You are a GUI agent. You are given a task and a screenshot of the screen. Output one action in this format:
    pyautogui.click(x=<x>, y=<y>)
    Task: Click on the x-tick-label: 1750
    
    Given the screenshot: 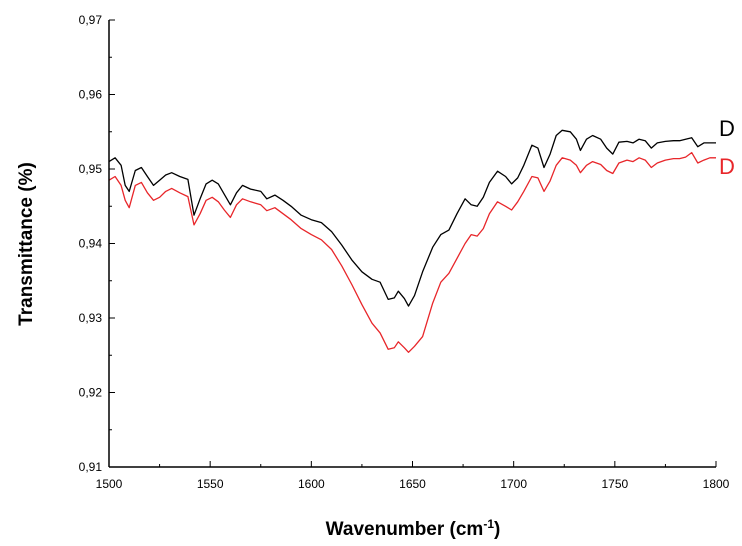 What is the action you would take?
    pyautogui.click(x=614, y=484)
    